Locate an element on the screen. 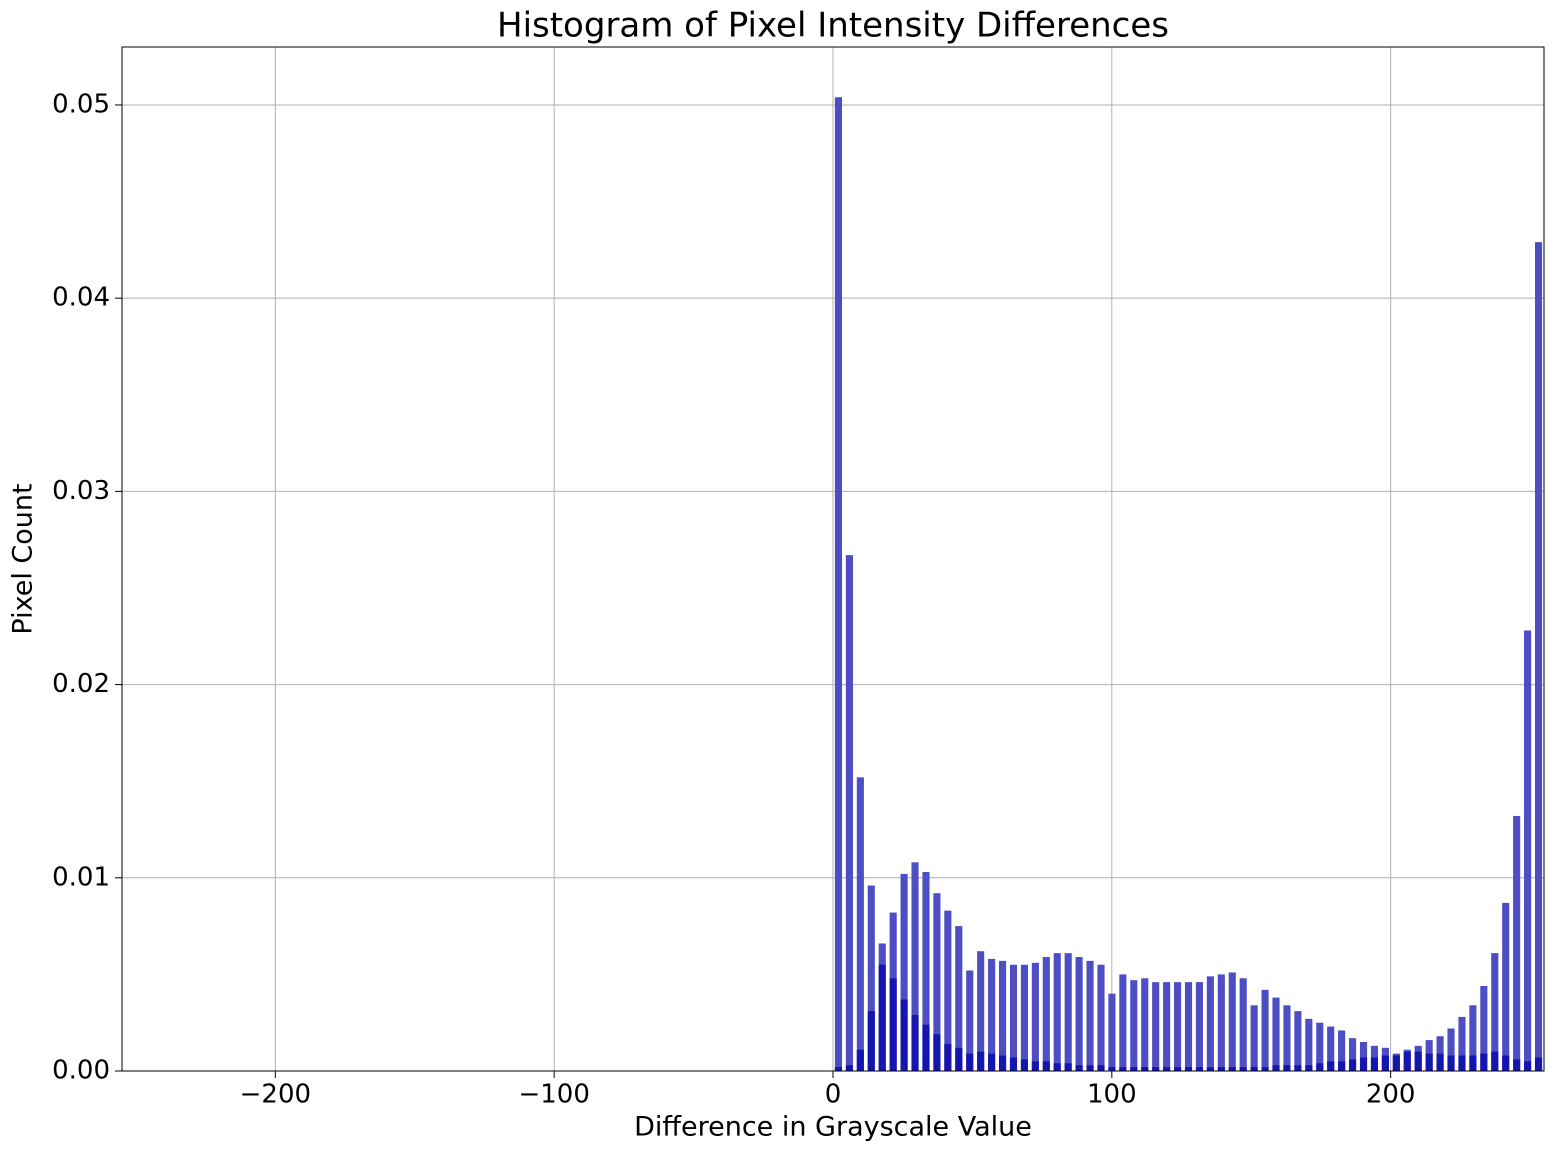 This screenshot has width=1553, height=1154. x-axis-label: Difference in Grayscale Value is located at coordinates (833, 1127).